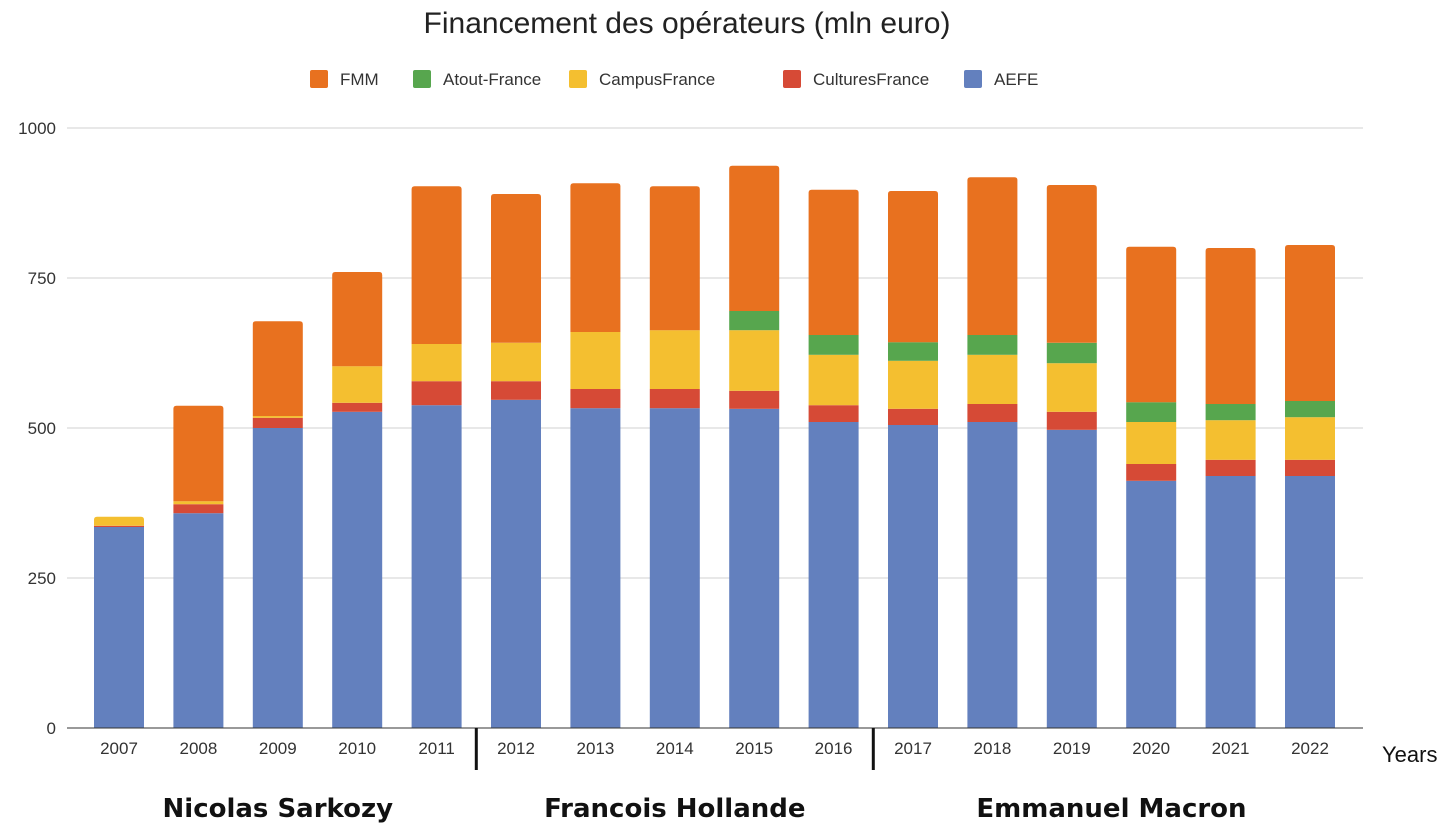  What do you see at coordinates (834, 748) in the screenshot?
I see `x-tick-label: 2016` at bounding box center [834, 748].